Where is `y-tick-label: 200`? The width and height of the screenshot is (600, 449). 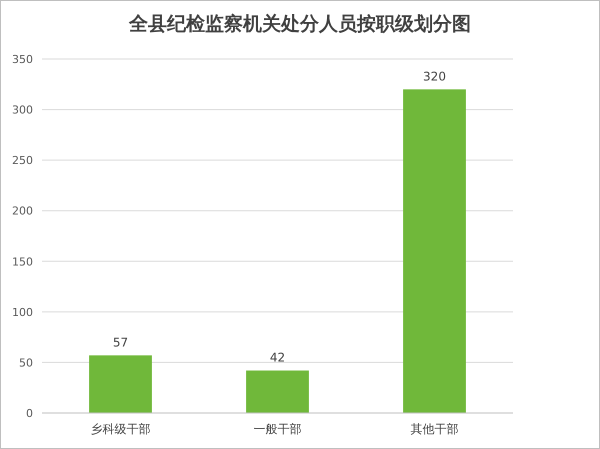
y-tick-label: 200 is located at coordinates (22, 211).